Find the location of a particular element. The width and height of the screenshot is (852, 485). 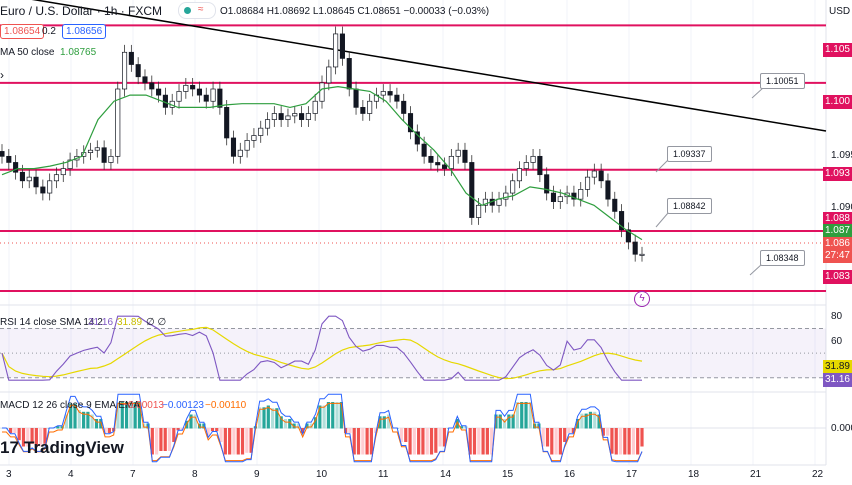

ma-legend-label: MA 50 close is located at coordinates (27, 52).